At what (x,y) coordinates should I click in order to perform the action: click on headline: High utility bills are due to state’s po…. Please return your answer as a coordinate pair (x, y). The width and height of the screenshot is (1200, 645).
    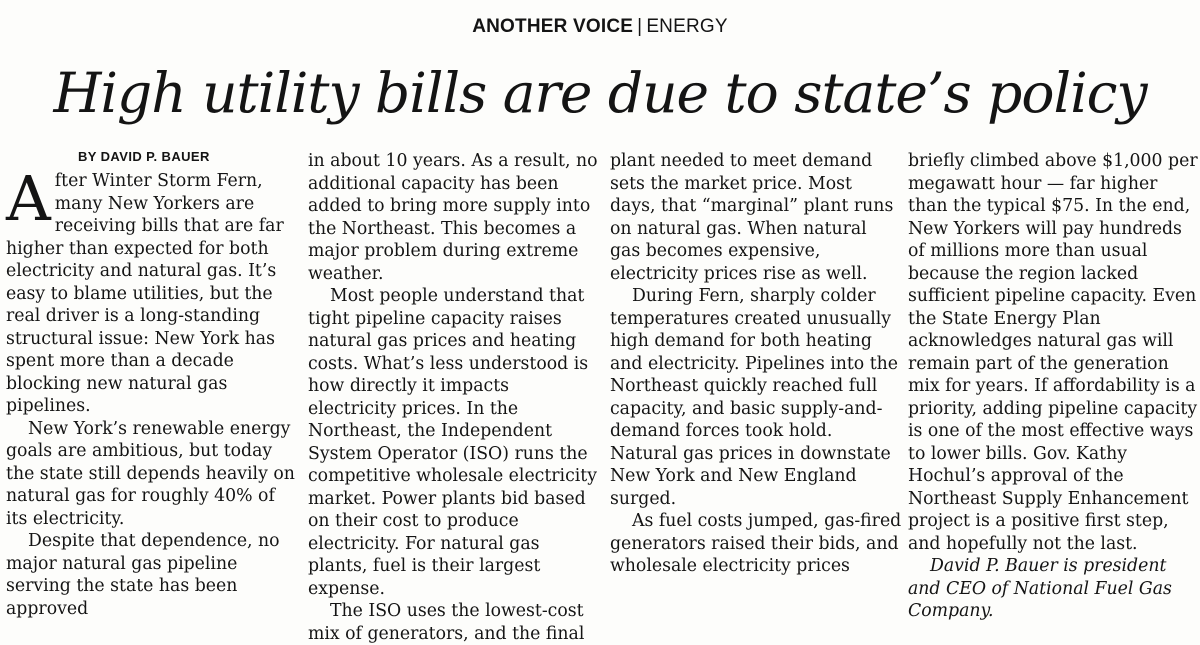
    Looking at the image, I should click on (600, 93).